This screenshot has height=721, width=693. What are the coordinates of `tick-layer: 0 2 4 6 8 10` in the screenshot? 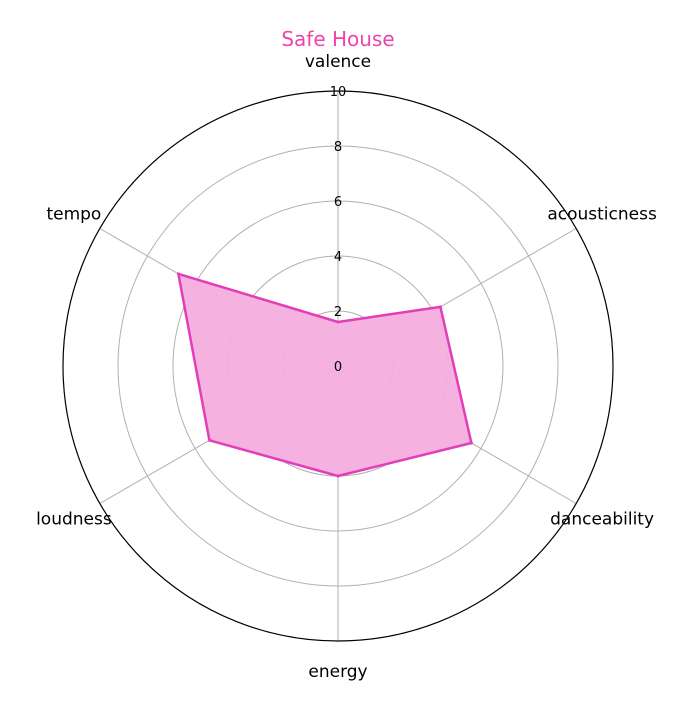 It's located at (338, 230).